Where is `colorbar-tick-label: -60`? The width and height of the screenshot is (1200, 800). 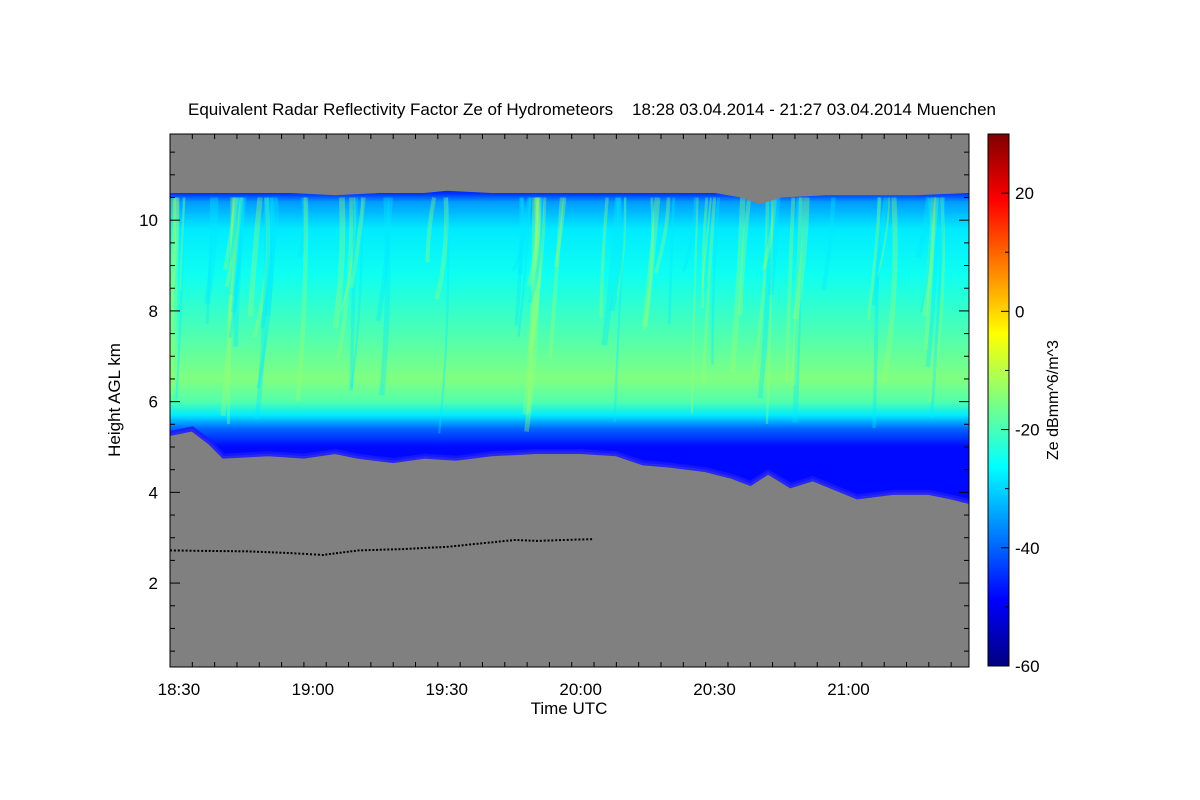 colorbar-tick-label: -60 is located at coordinates (1027, 666).